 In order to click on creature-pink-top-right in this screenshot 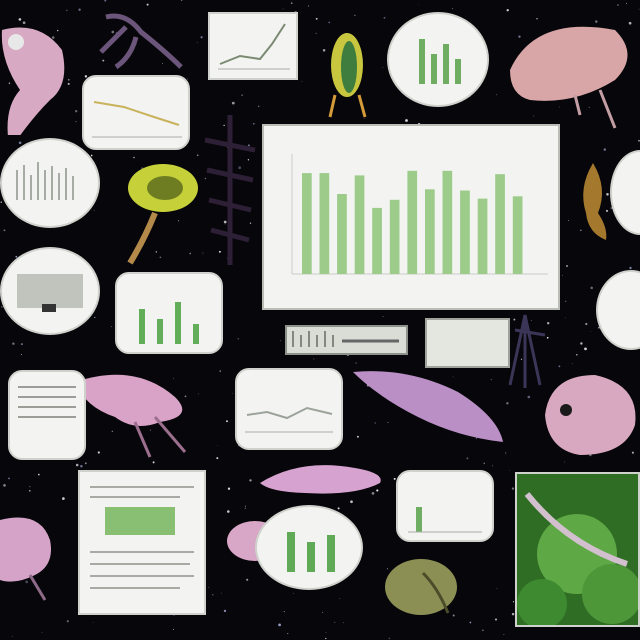, I will do `click(569, 77)`.